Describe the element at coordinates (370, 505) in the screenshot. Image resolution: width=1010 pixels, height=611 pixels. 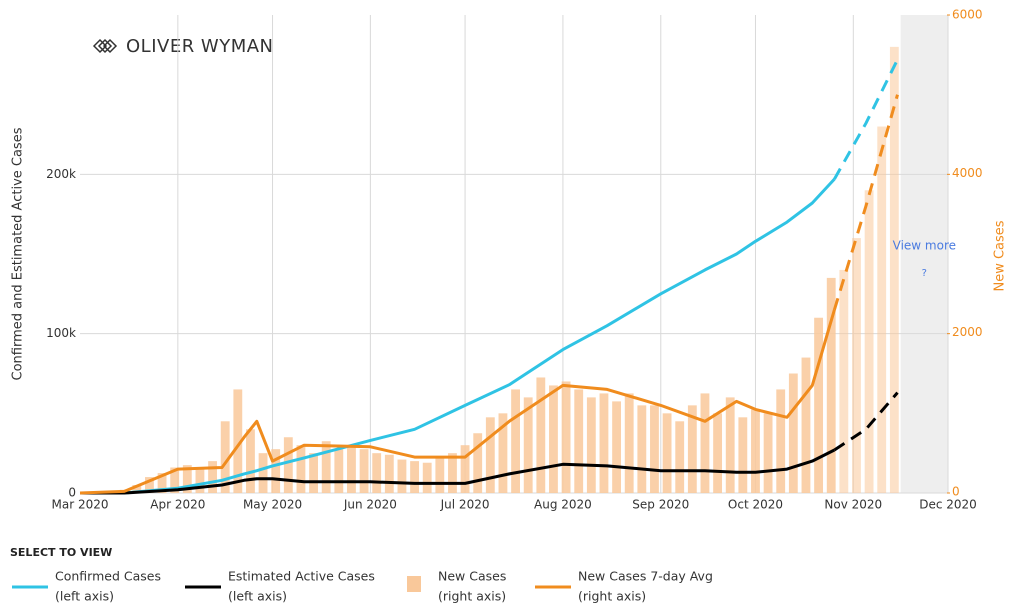
I see `x-tick-label: Jun 2020` at that location.